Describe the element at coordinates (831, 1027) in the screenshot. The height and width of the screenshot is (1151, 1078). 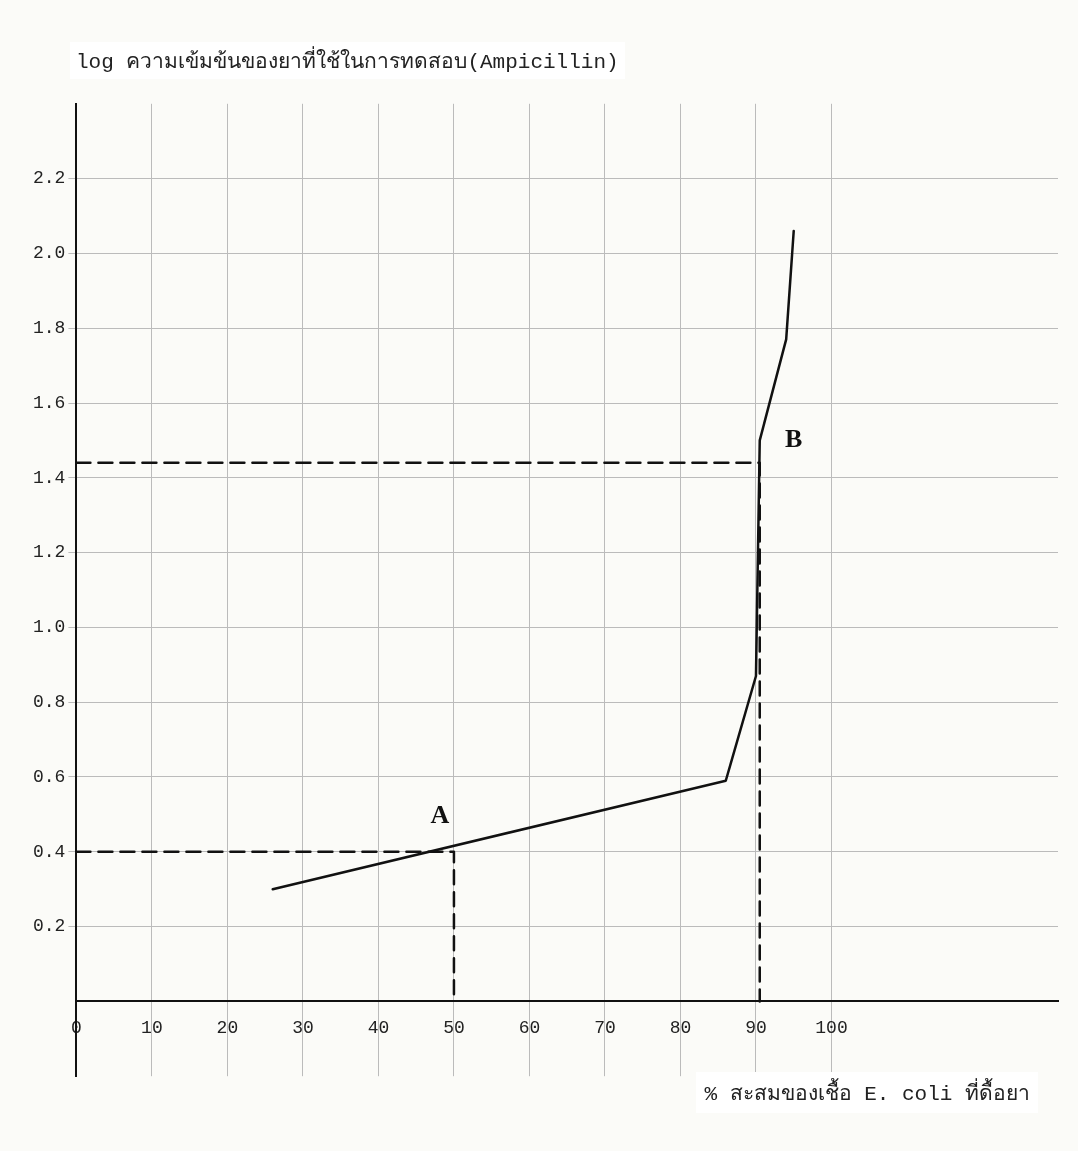
I see `x-tick-label: 100` at that location.